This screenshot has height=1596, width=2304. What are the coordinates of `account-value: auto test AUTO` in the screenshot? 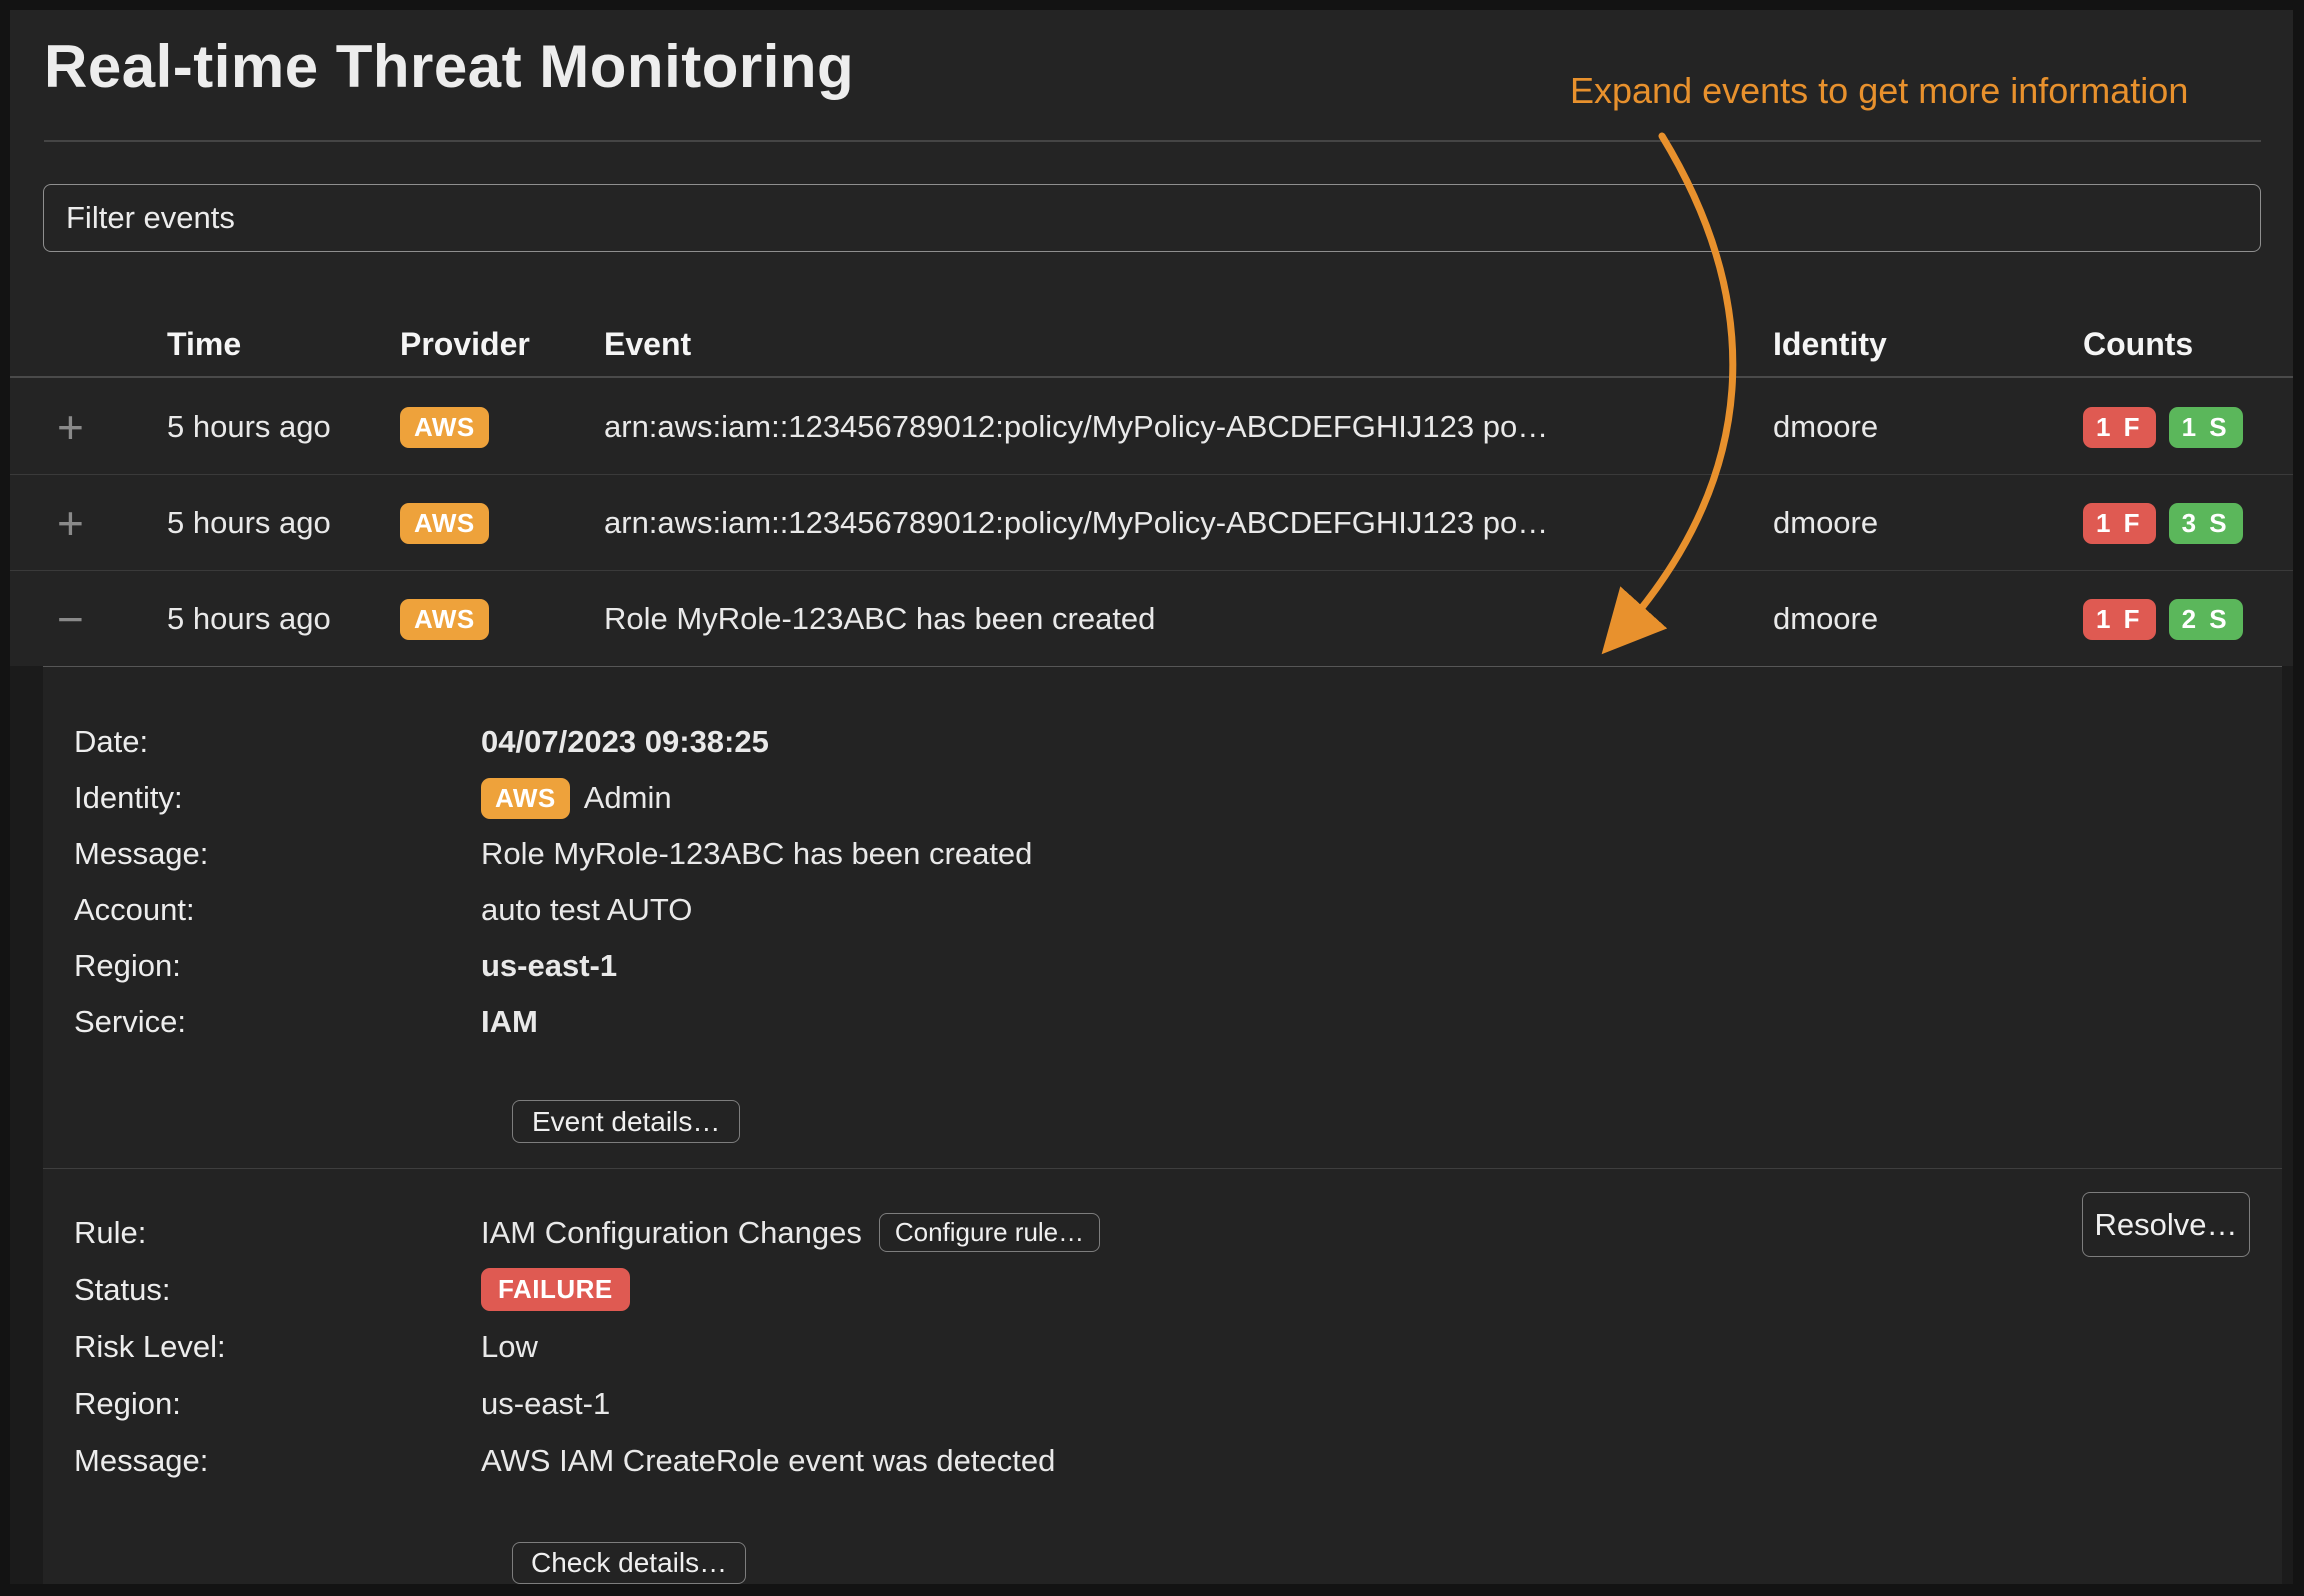 It's located at (587, 909).